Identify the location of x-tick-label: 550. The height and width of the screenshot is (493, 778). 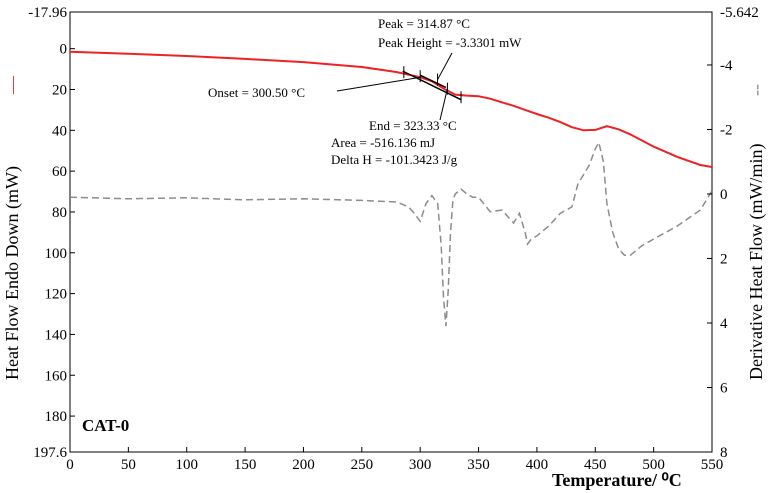
(712, 465).